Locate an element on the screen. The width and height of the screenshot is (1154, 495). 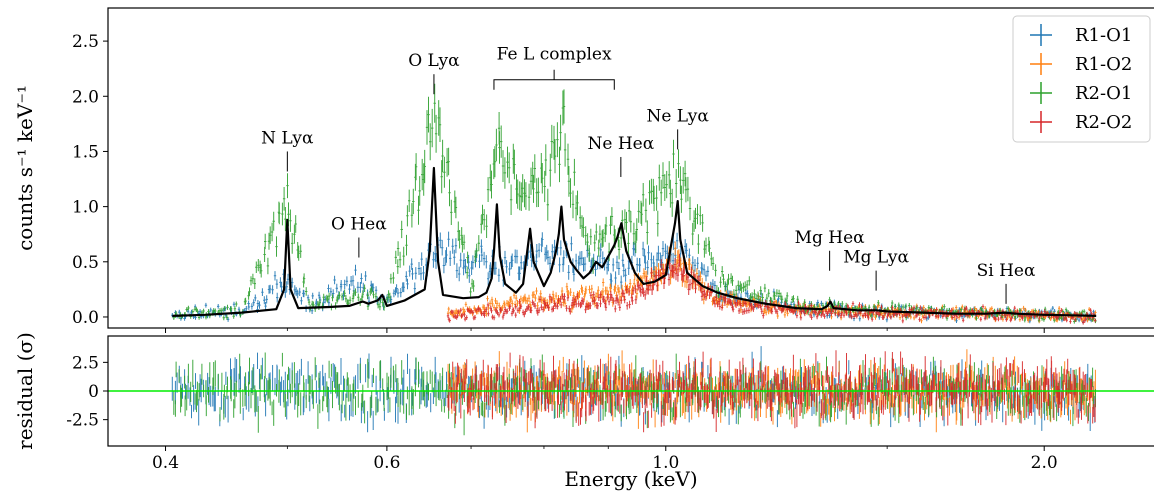
residual-y-tick-label: -2.5 is located at coordinates (82, 421).